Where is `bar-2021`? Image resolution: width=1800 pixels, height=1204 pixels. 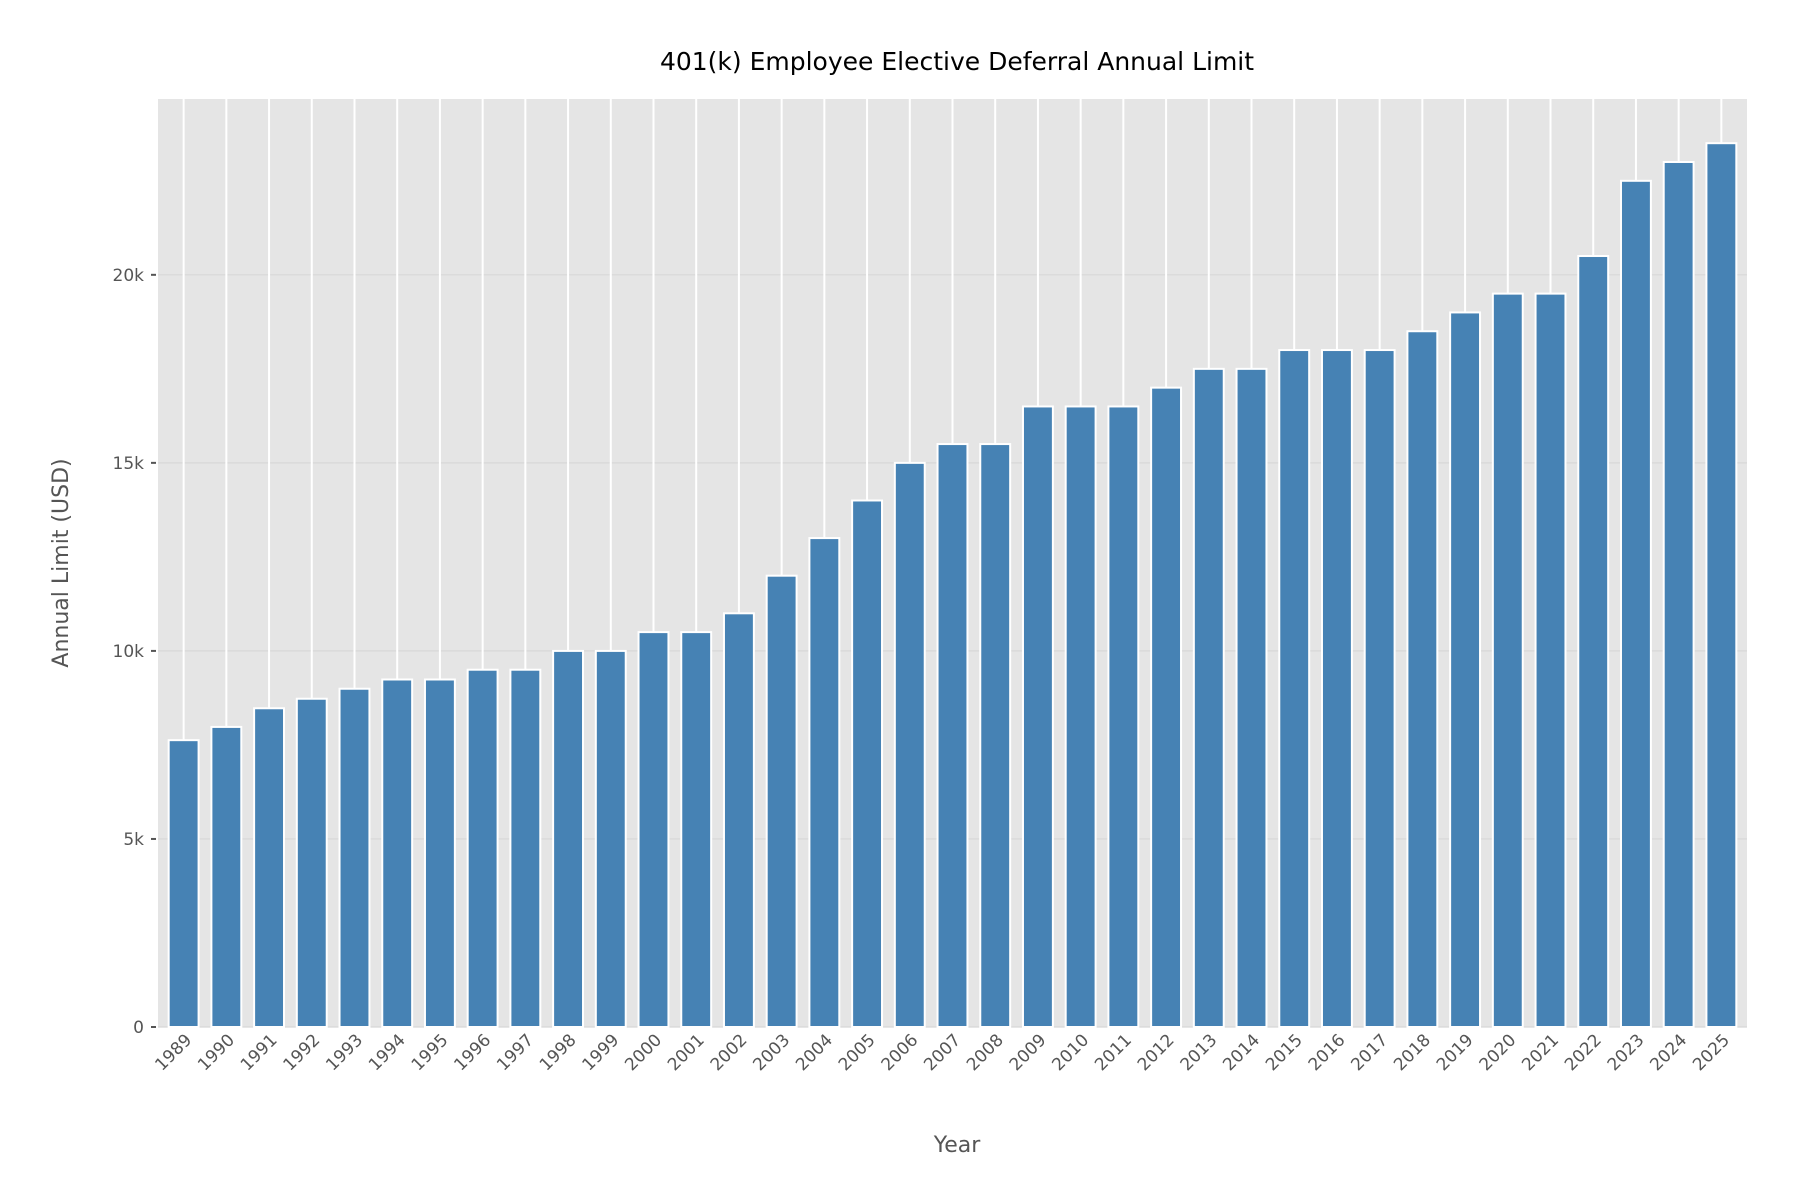
bar-2021 is located at coordinates (1550, 660).